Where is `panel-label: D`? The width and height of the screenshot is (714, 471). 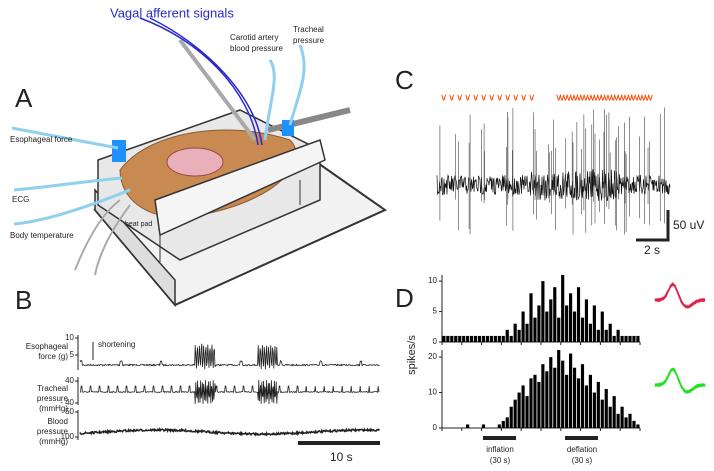
panel-label: D is located at coordinates (404, 298).